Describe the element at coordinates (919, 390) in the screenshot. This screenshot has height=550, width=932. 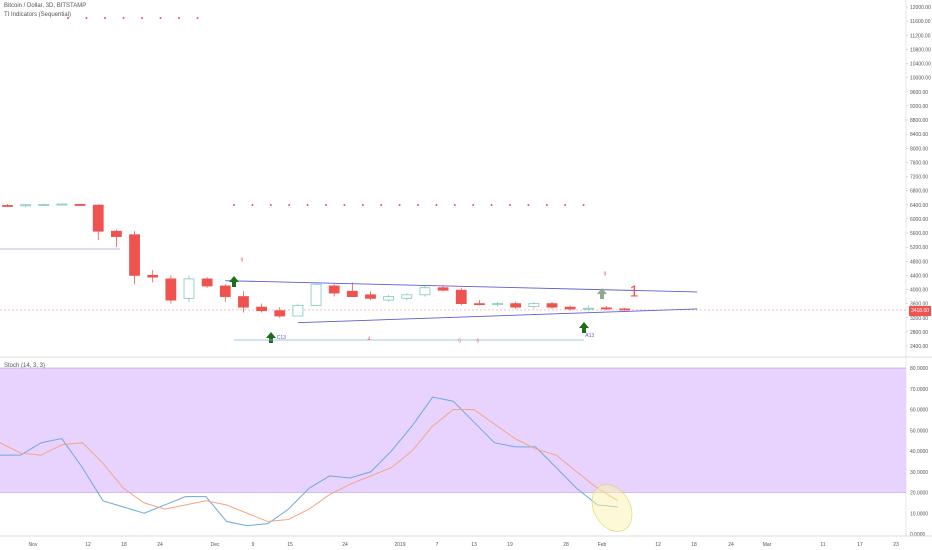
I see `stoch-tick-label: 70.0000` at that location.